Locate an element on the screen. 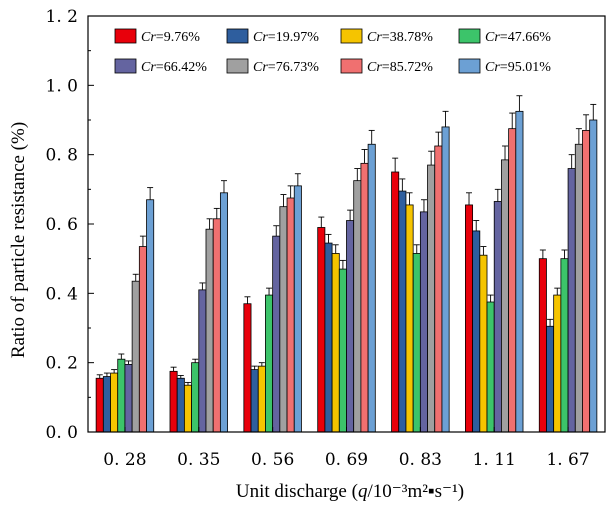  legend-label: Cr=19.97% is located at coordinates (286, 37).